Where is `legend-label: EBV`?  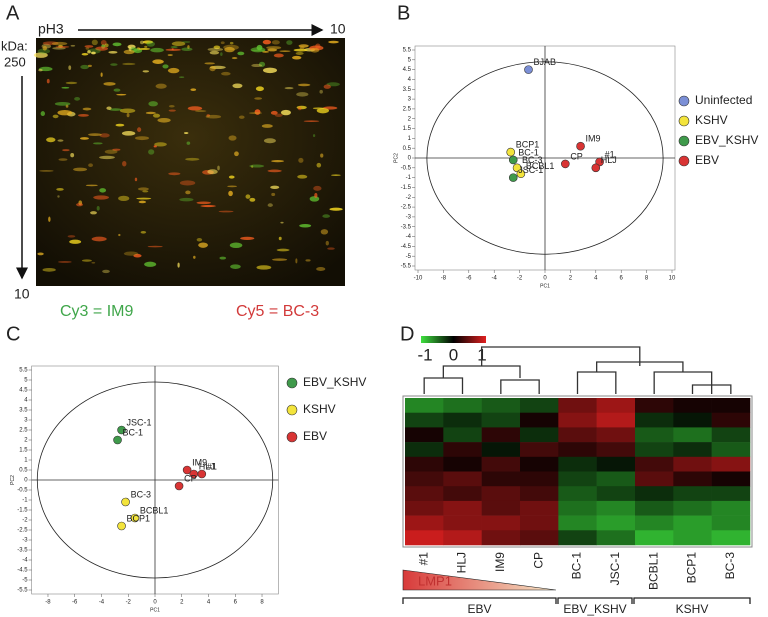
legend-label: EBV is located at coordinates (315, 436).